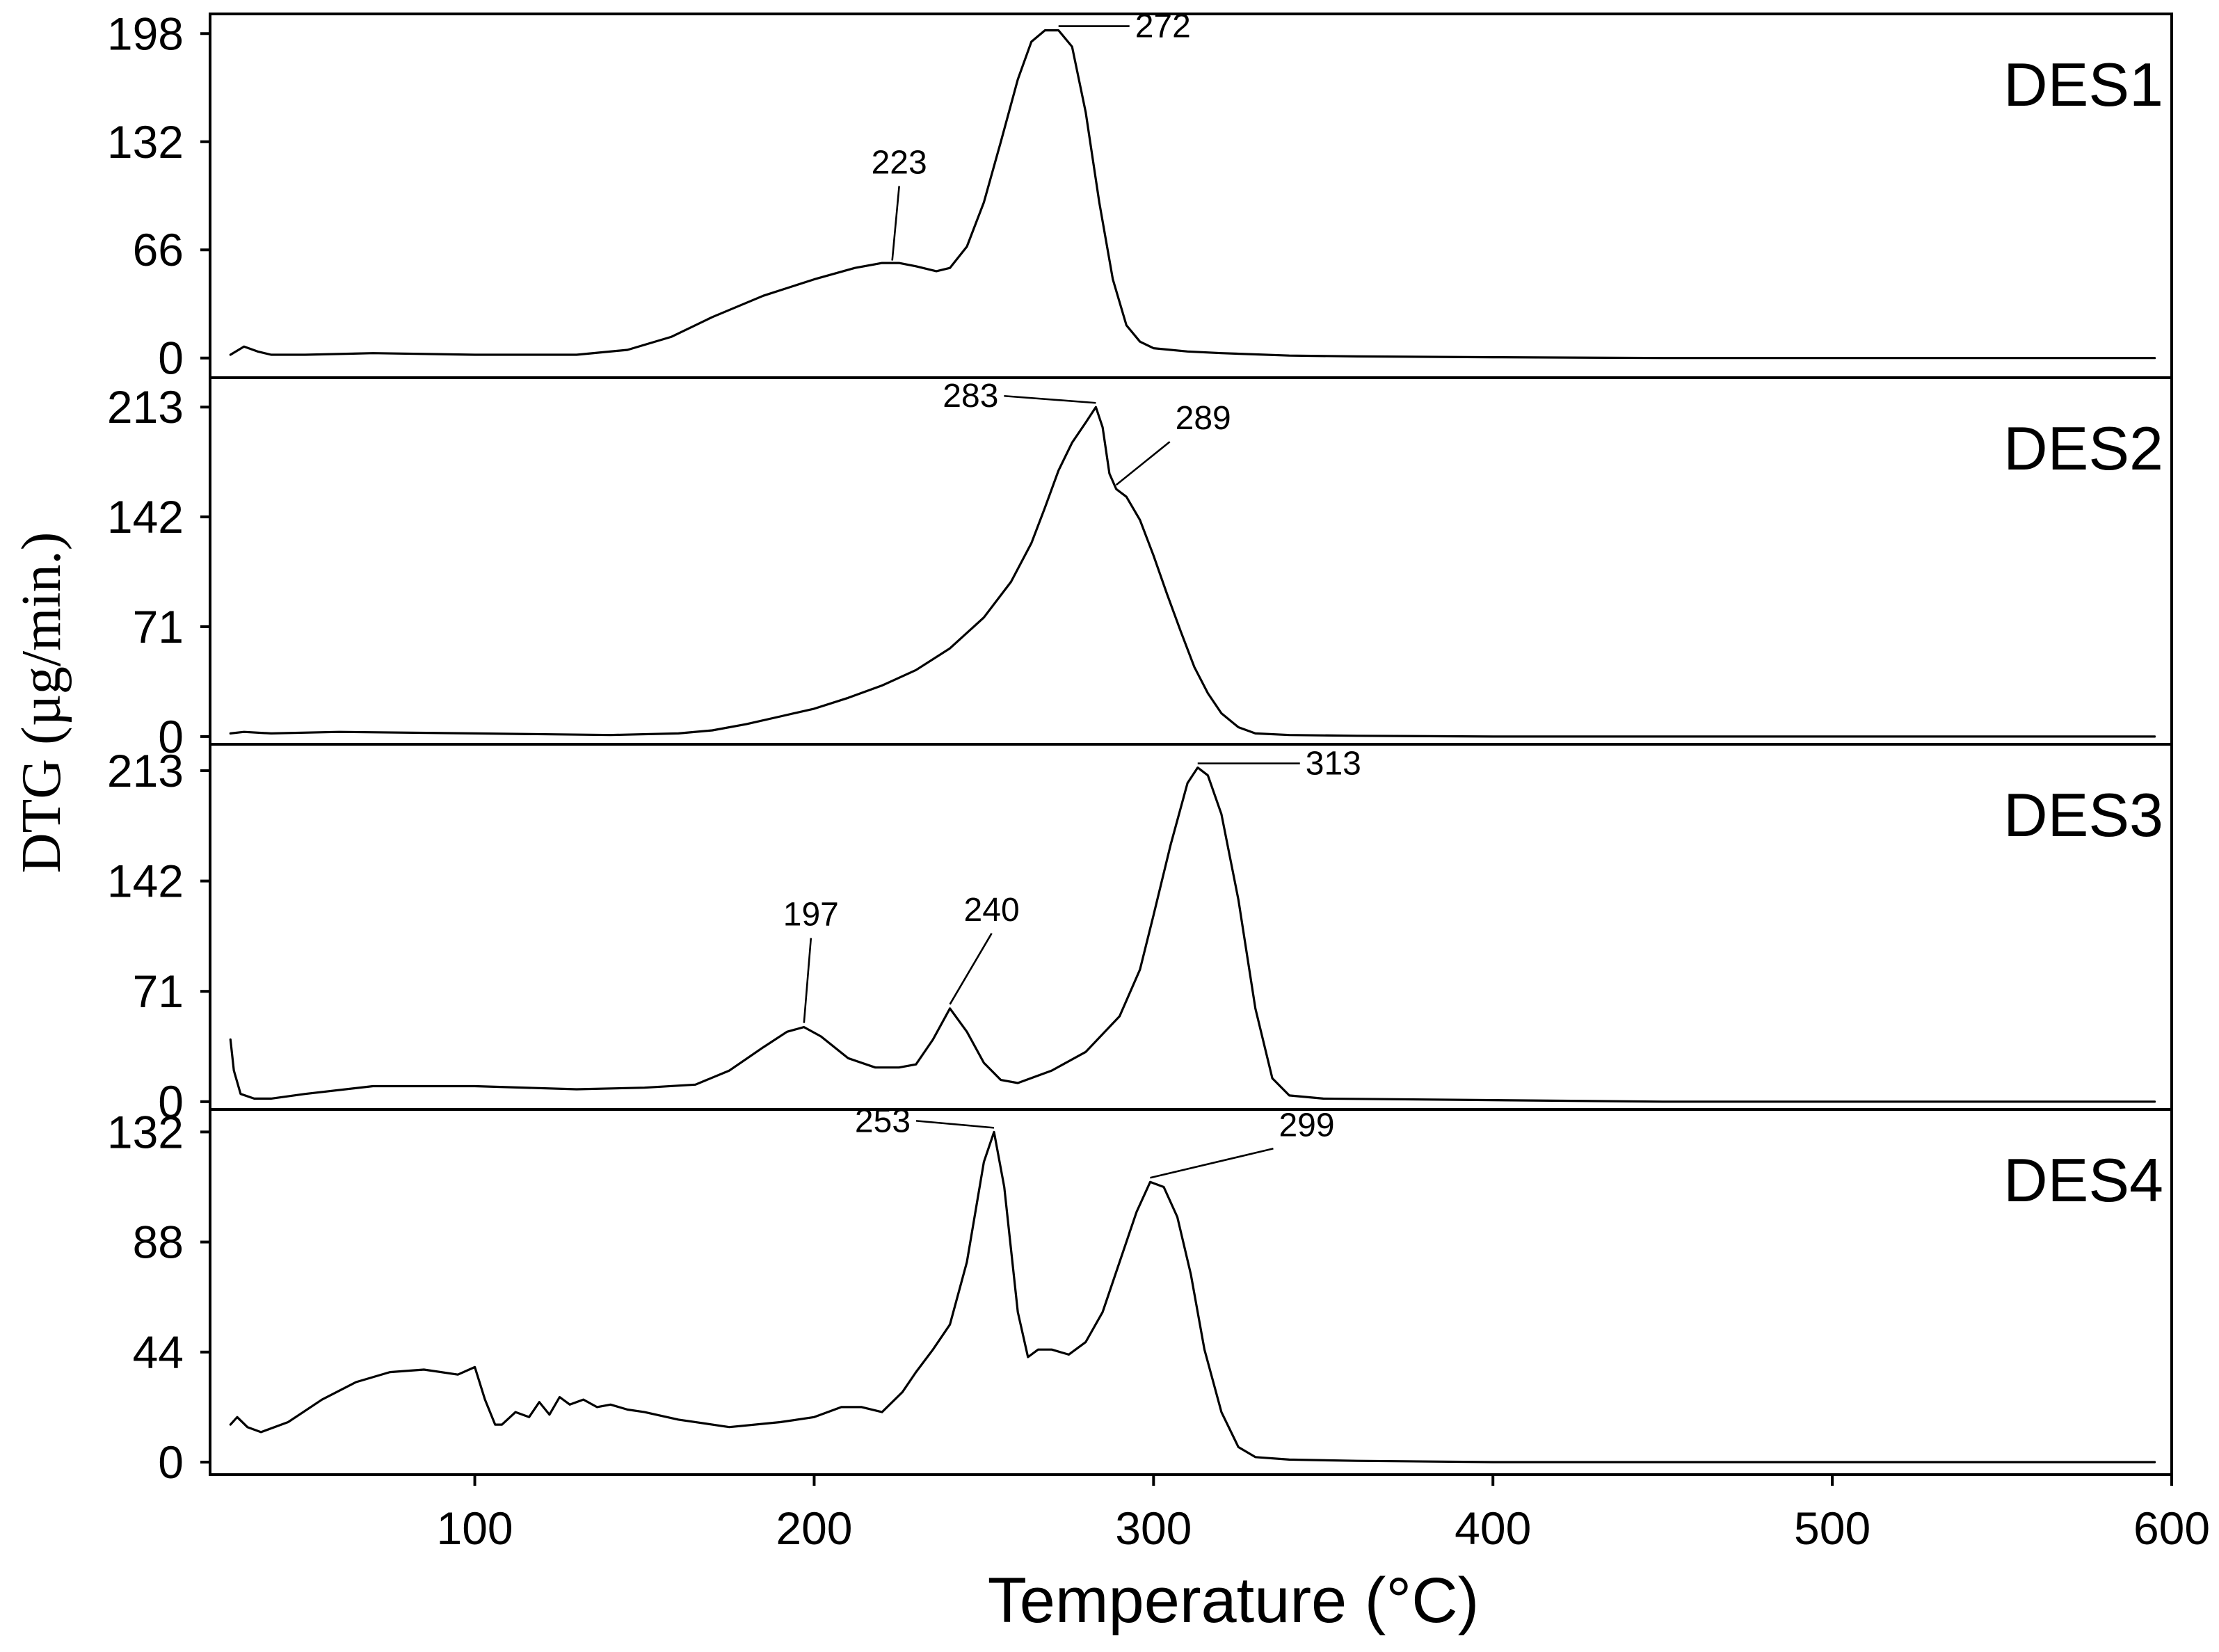 Image resolution: width=2219 pixels, height=1652 pixels. What do you see at coordinates (2171, 1528) in the screenshot?
I see `x-tick-label: 600` at bounding box center [2171, 1528].